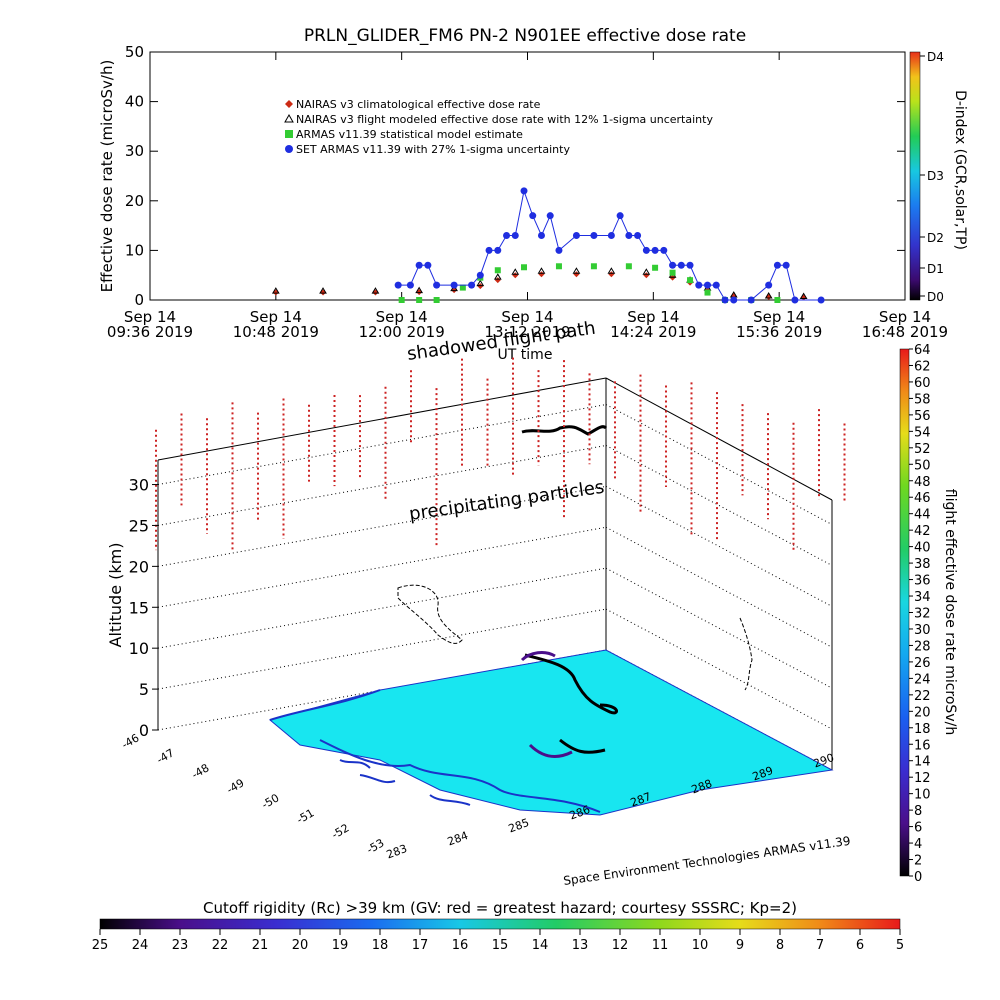 The image size is (1000, 1000). What do you see at coordinates (519, 825) in the screenshot?
I see `longitude-tick-label: 285` at bounding box center [519, 825].